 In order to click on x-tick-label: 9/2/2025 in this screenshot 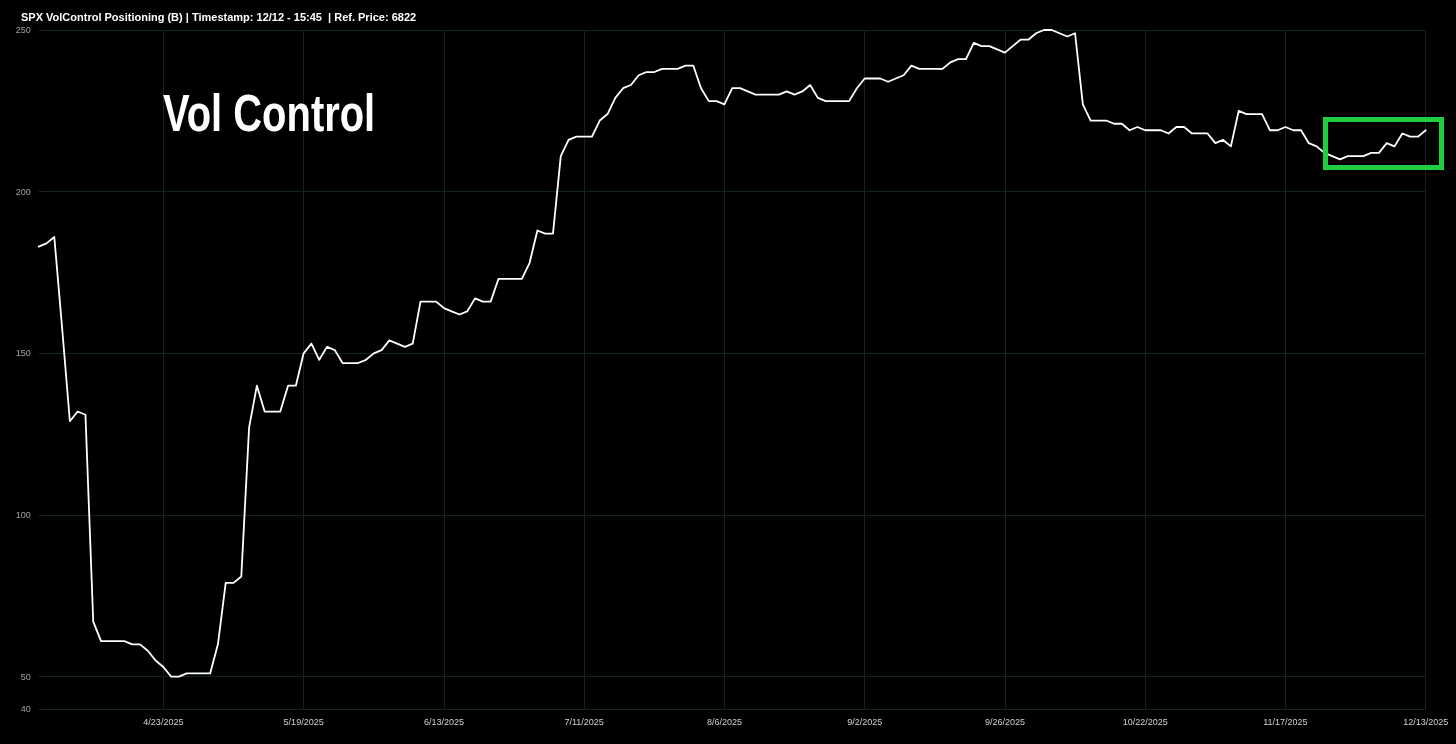, I will do `click(865, 721)`.